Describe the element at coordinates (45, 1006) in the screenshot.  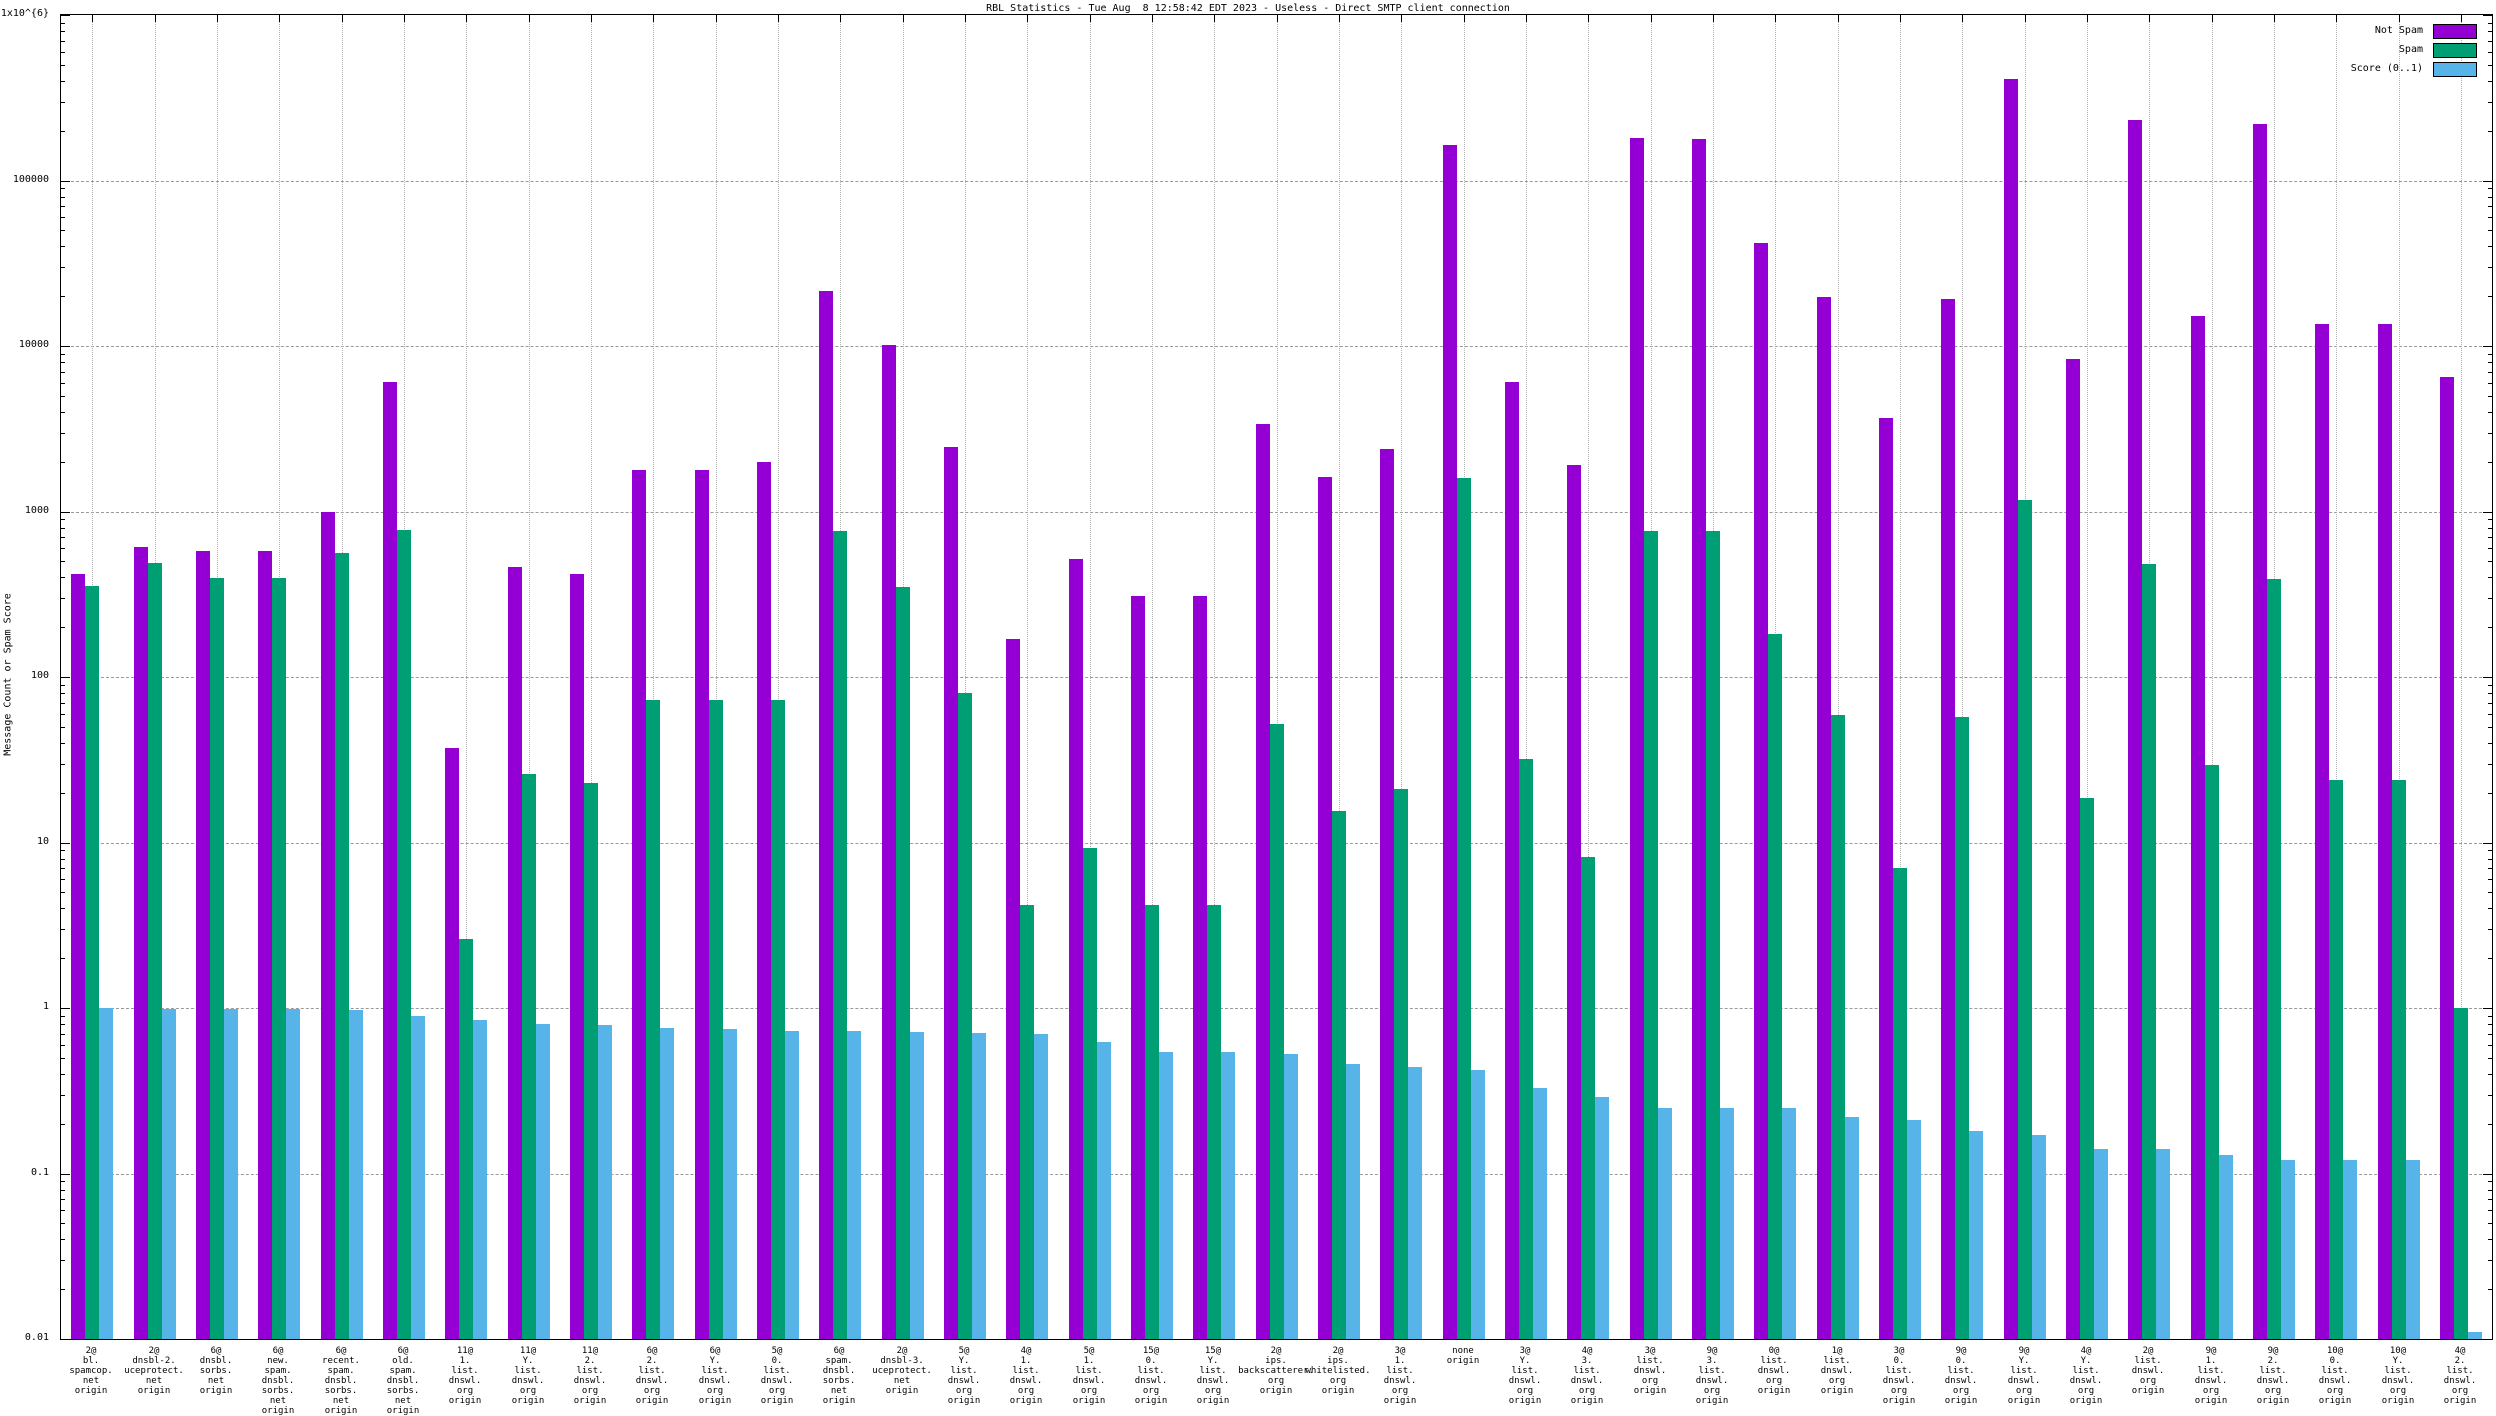
I see `y-tick-label: 1` at that location.